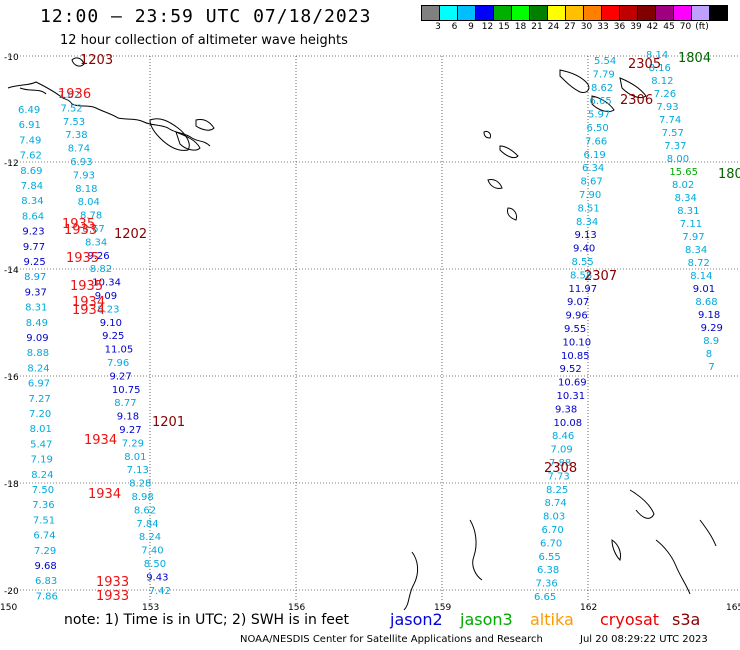 Image resolution: width=740 pixels, height=650 pixels. Describe the element at coordinates (33, 232) in the screenshot. I see `wave-height-value: 9.23` at that location.